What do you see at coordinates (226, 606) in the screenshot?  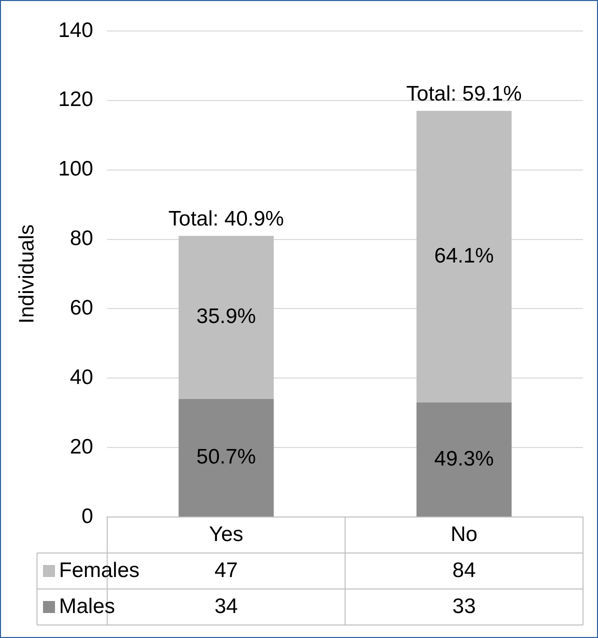 I see `data-label: 34` at bounding box center [226, 606].